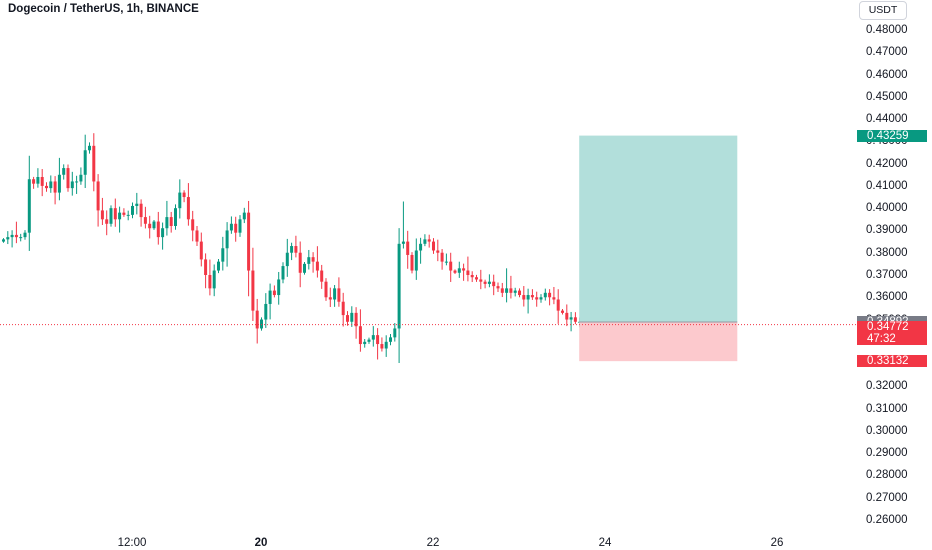 This screenshot has width=932, height=550. Describe the element at coordinates (883, 10) in the screenshot. I see `currency-selector: USDT` at that location.